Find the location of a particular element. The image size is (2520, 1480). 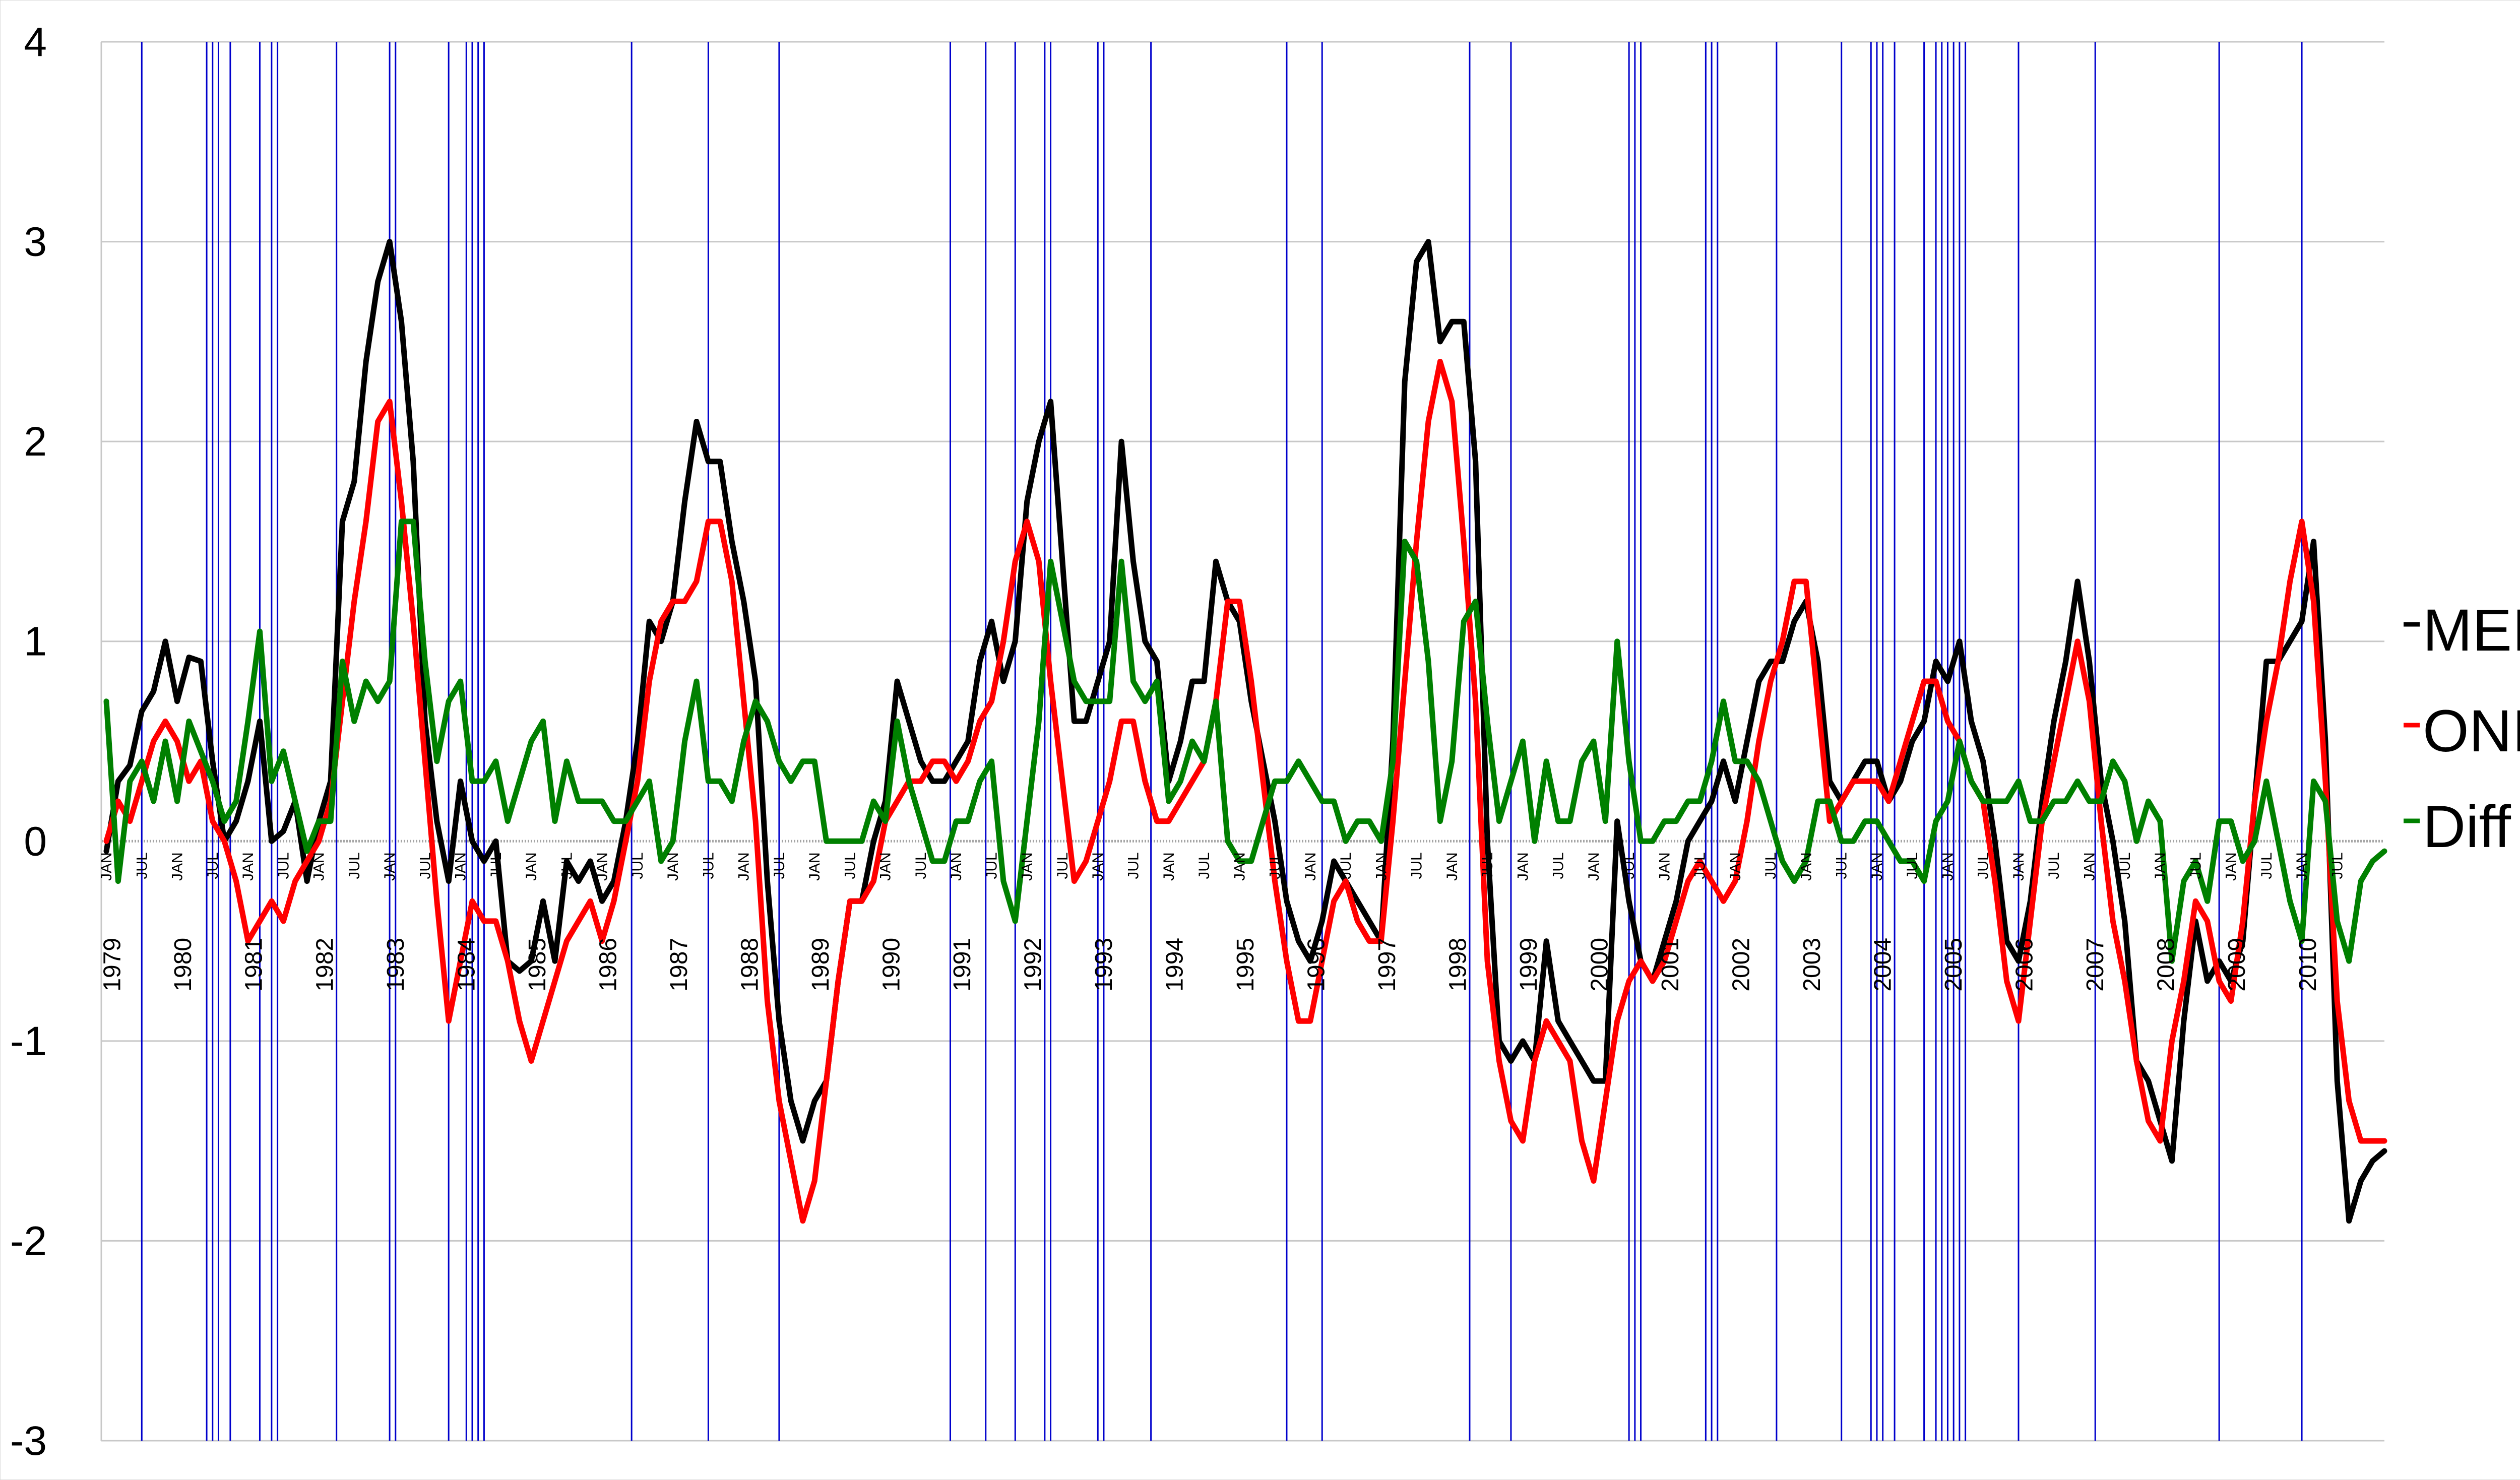

x-tick-year: 1986 is located at coordinates (608, 965).